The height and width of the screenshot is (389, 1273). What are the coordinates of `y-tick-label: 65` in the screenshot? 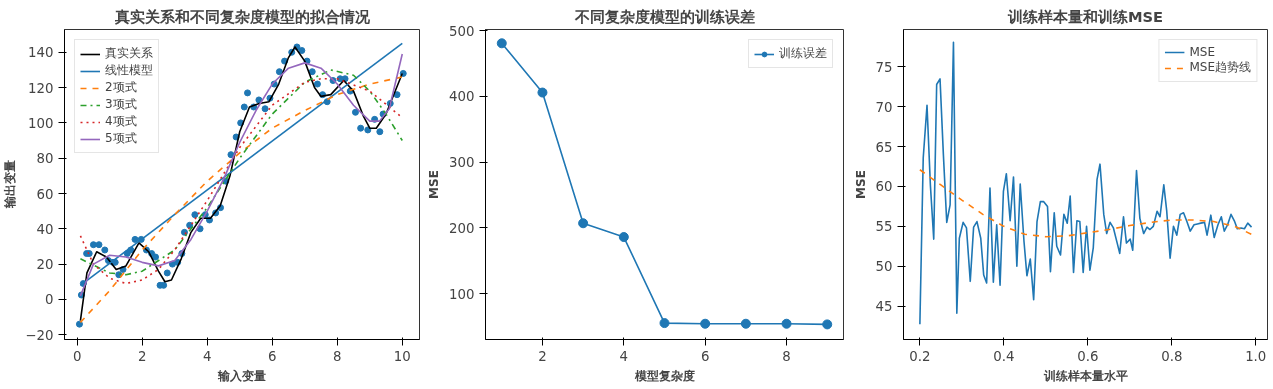 It's located at (884, 147).